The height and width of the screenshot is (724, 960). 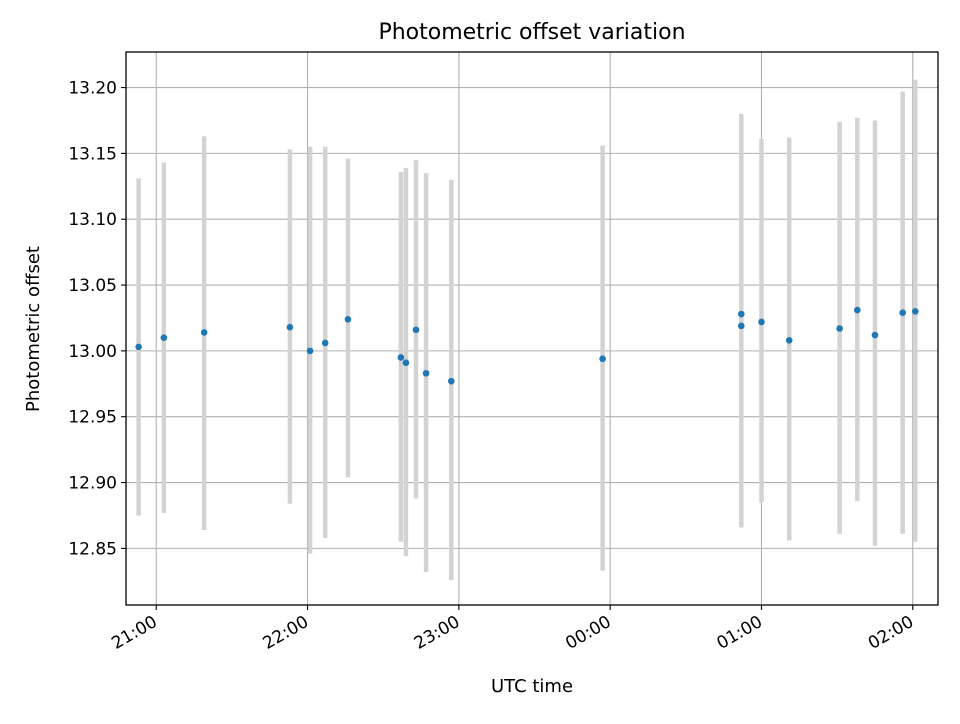 I want to click on point-layer, so click(x=527, y=345).